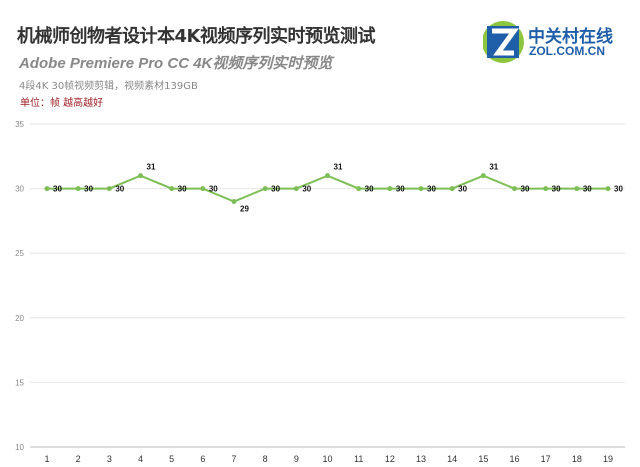 This screenshot has width=640, height=467. I want to click on x-tick-label: 9, so click(296, 459).